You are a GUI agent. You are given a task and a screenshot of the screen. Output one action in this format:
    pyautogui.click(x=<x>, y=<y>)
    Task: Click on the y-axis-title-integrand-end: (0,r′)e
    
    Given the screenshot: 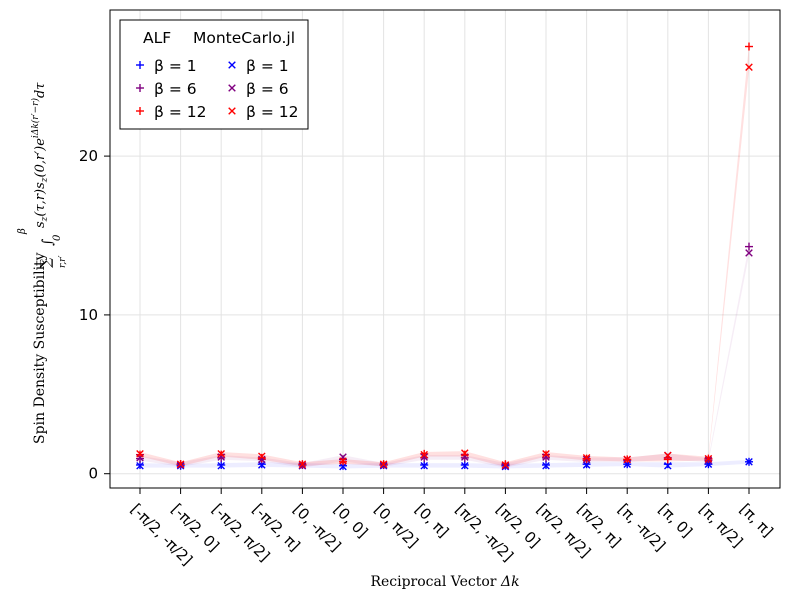 What is the action you would take?
    pyautogui.click(x=40, y=158)
    